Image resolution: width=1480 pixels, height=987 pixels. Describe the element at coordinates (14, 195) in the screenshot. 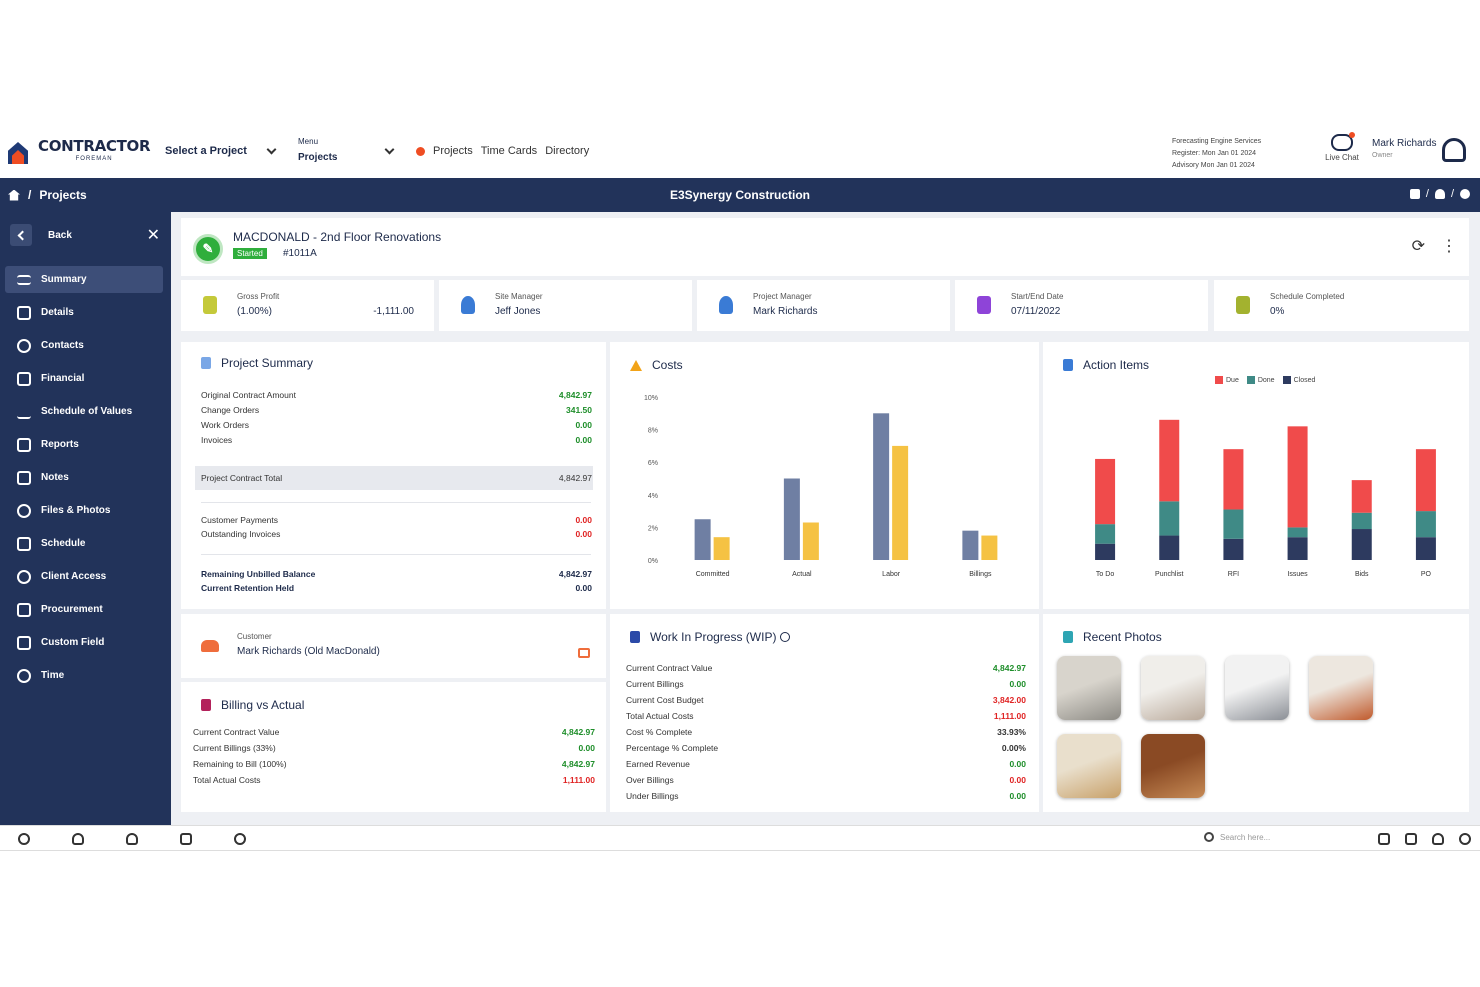

I see `home-icon` at that location.